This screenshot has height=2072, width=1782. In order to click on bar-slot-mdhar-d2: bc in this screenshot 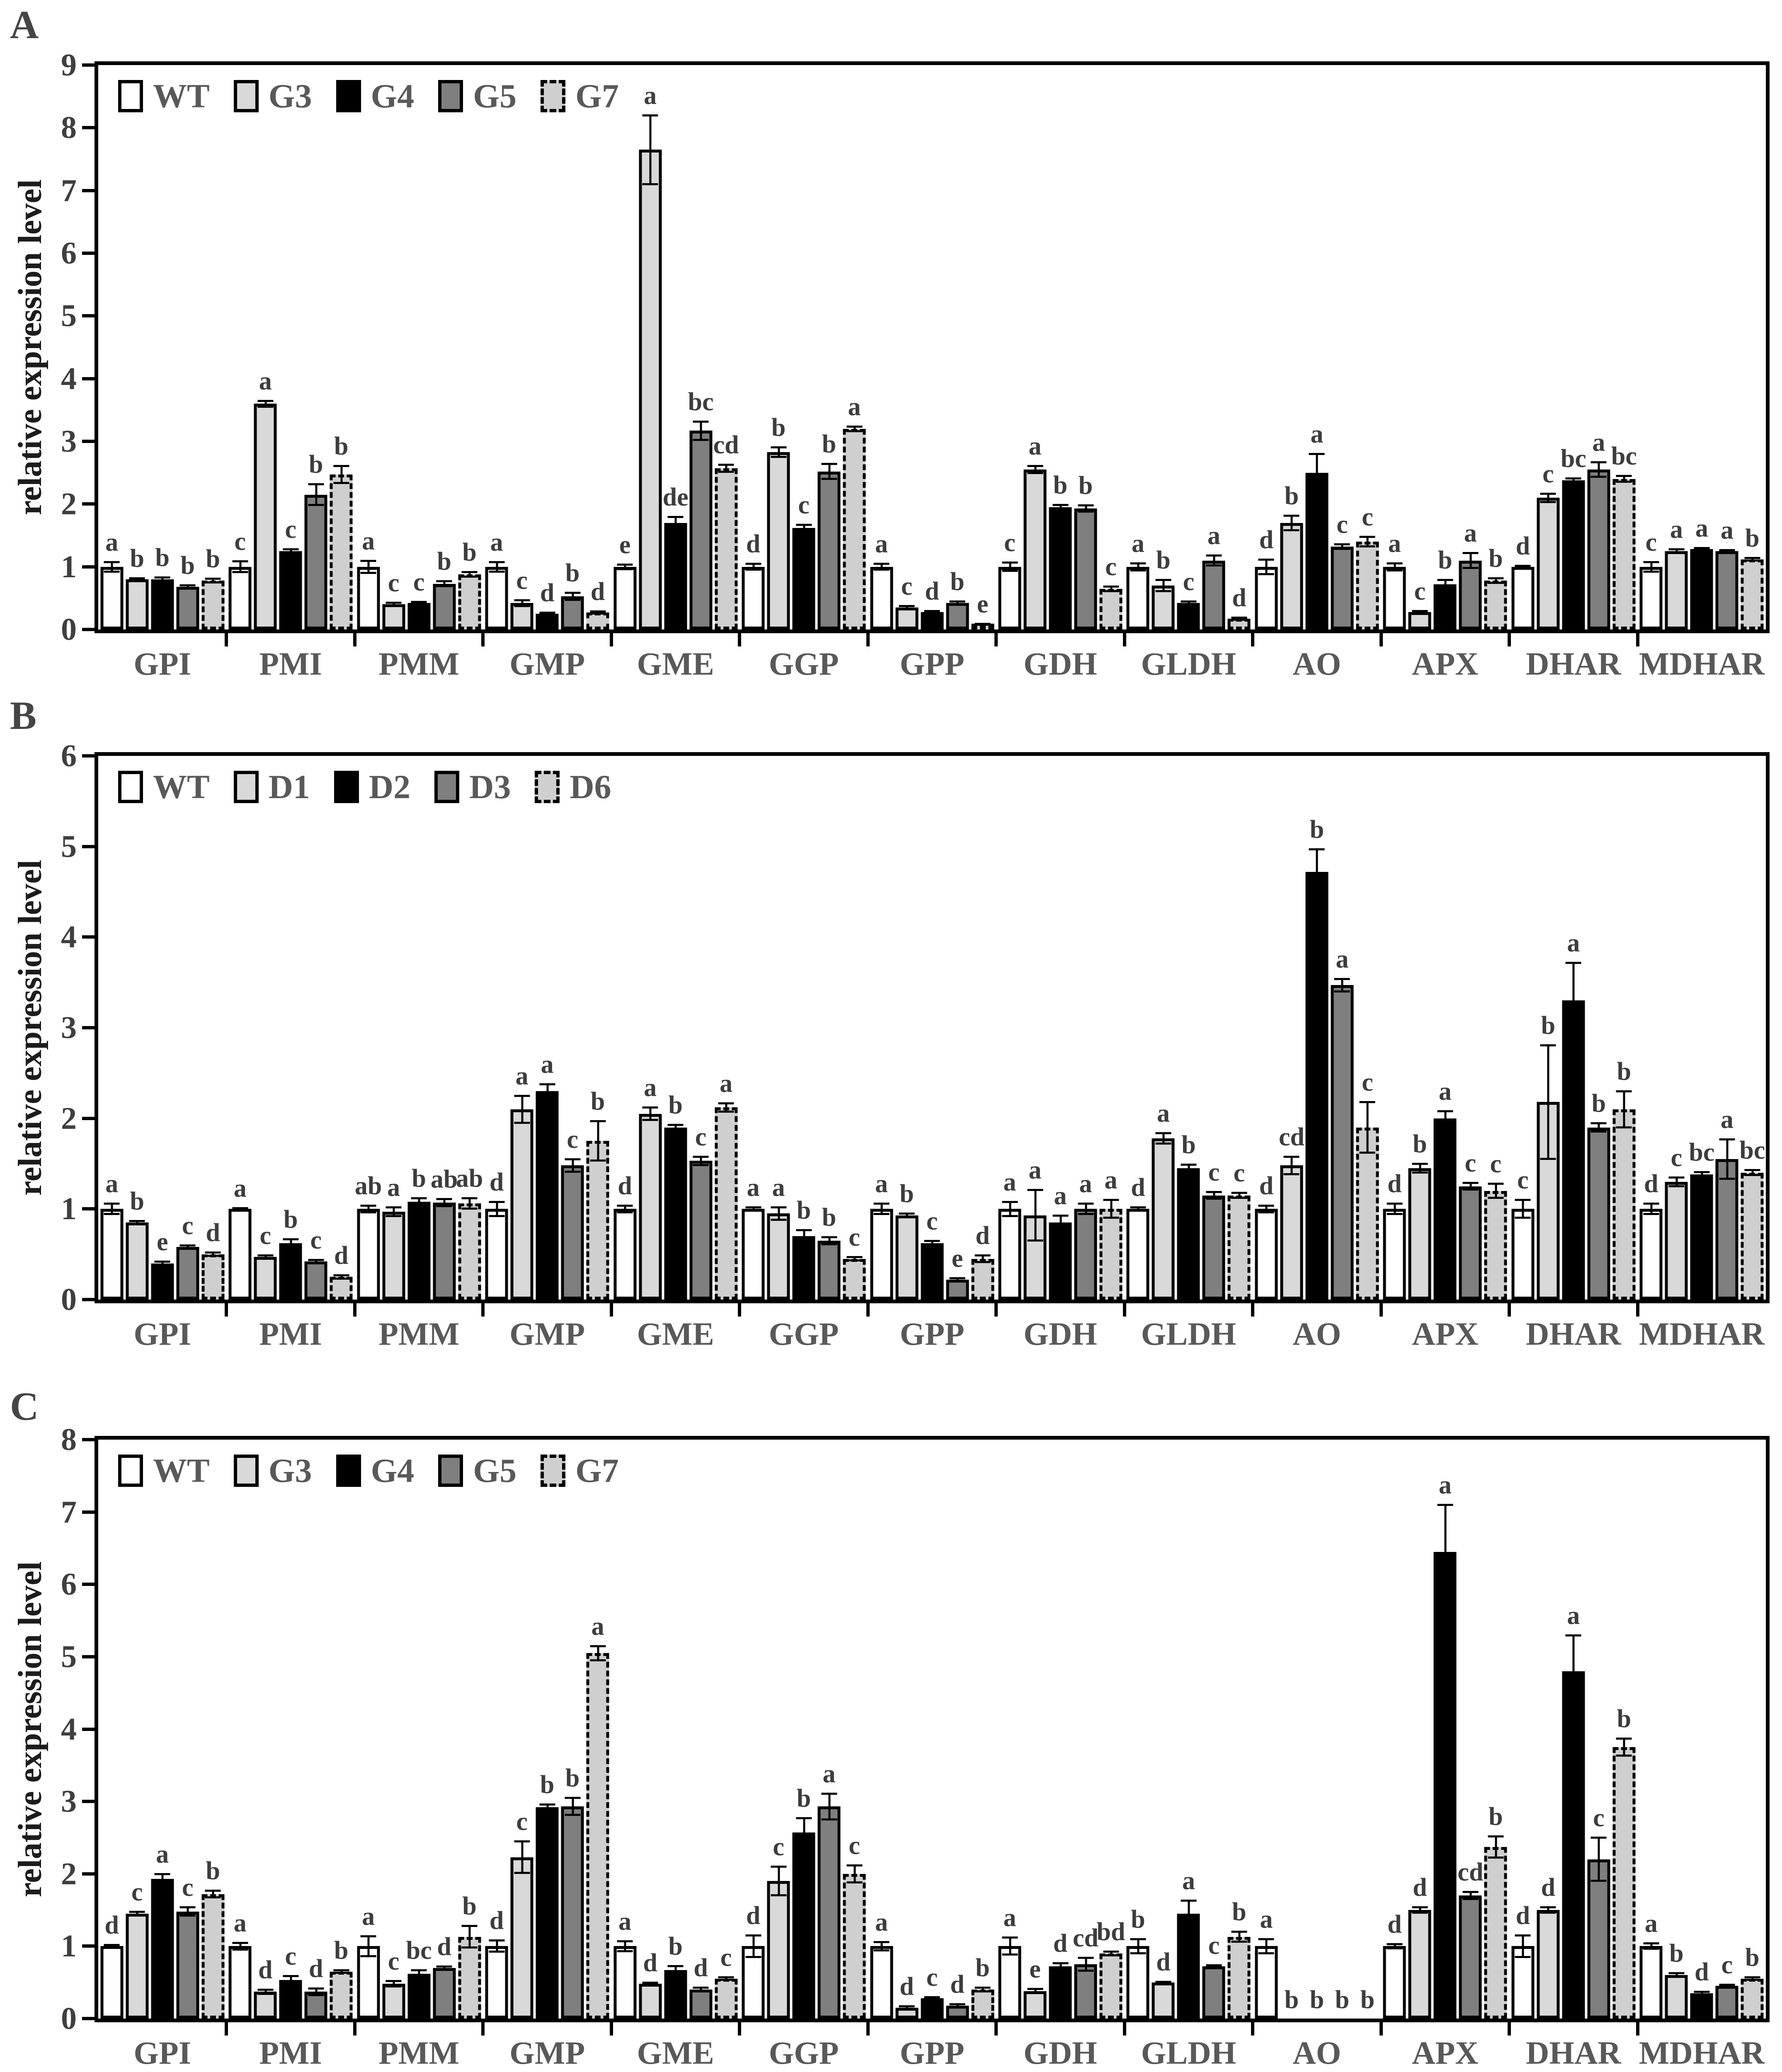, I will do `click(1701, 1028)`.